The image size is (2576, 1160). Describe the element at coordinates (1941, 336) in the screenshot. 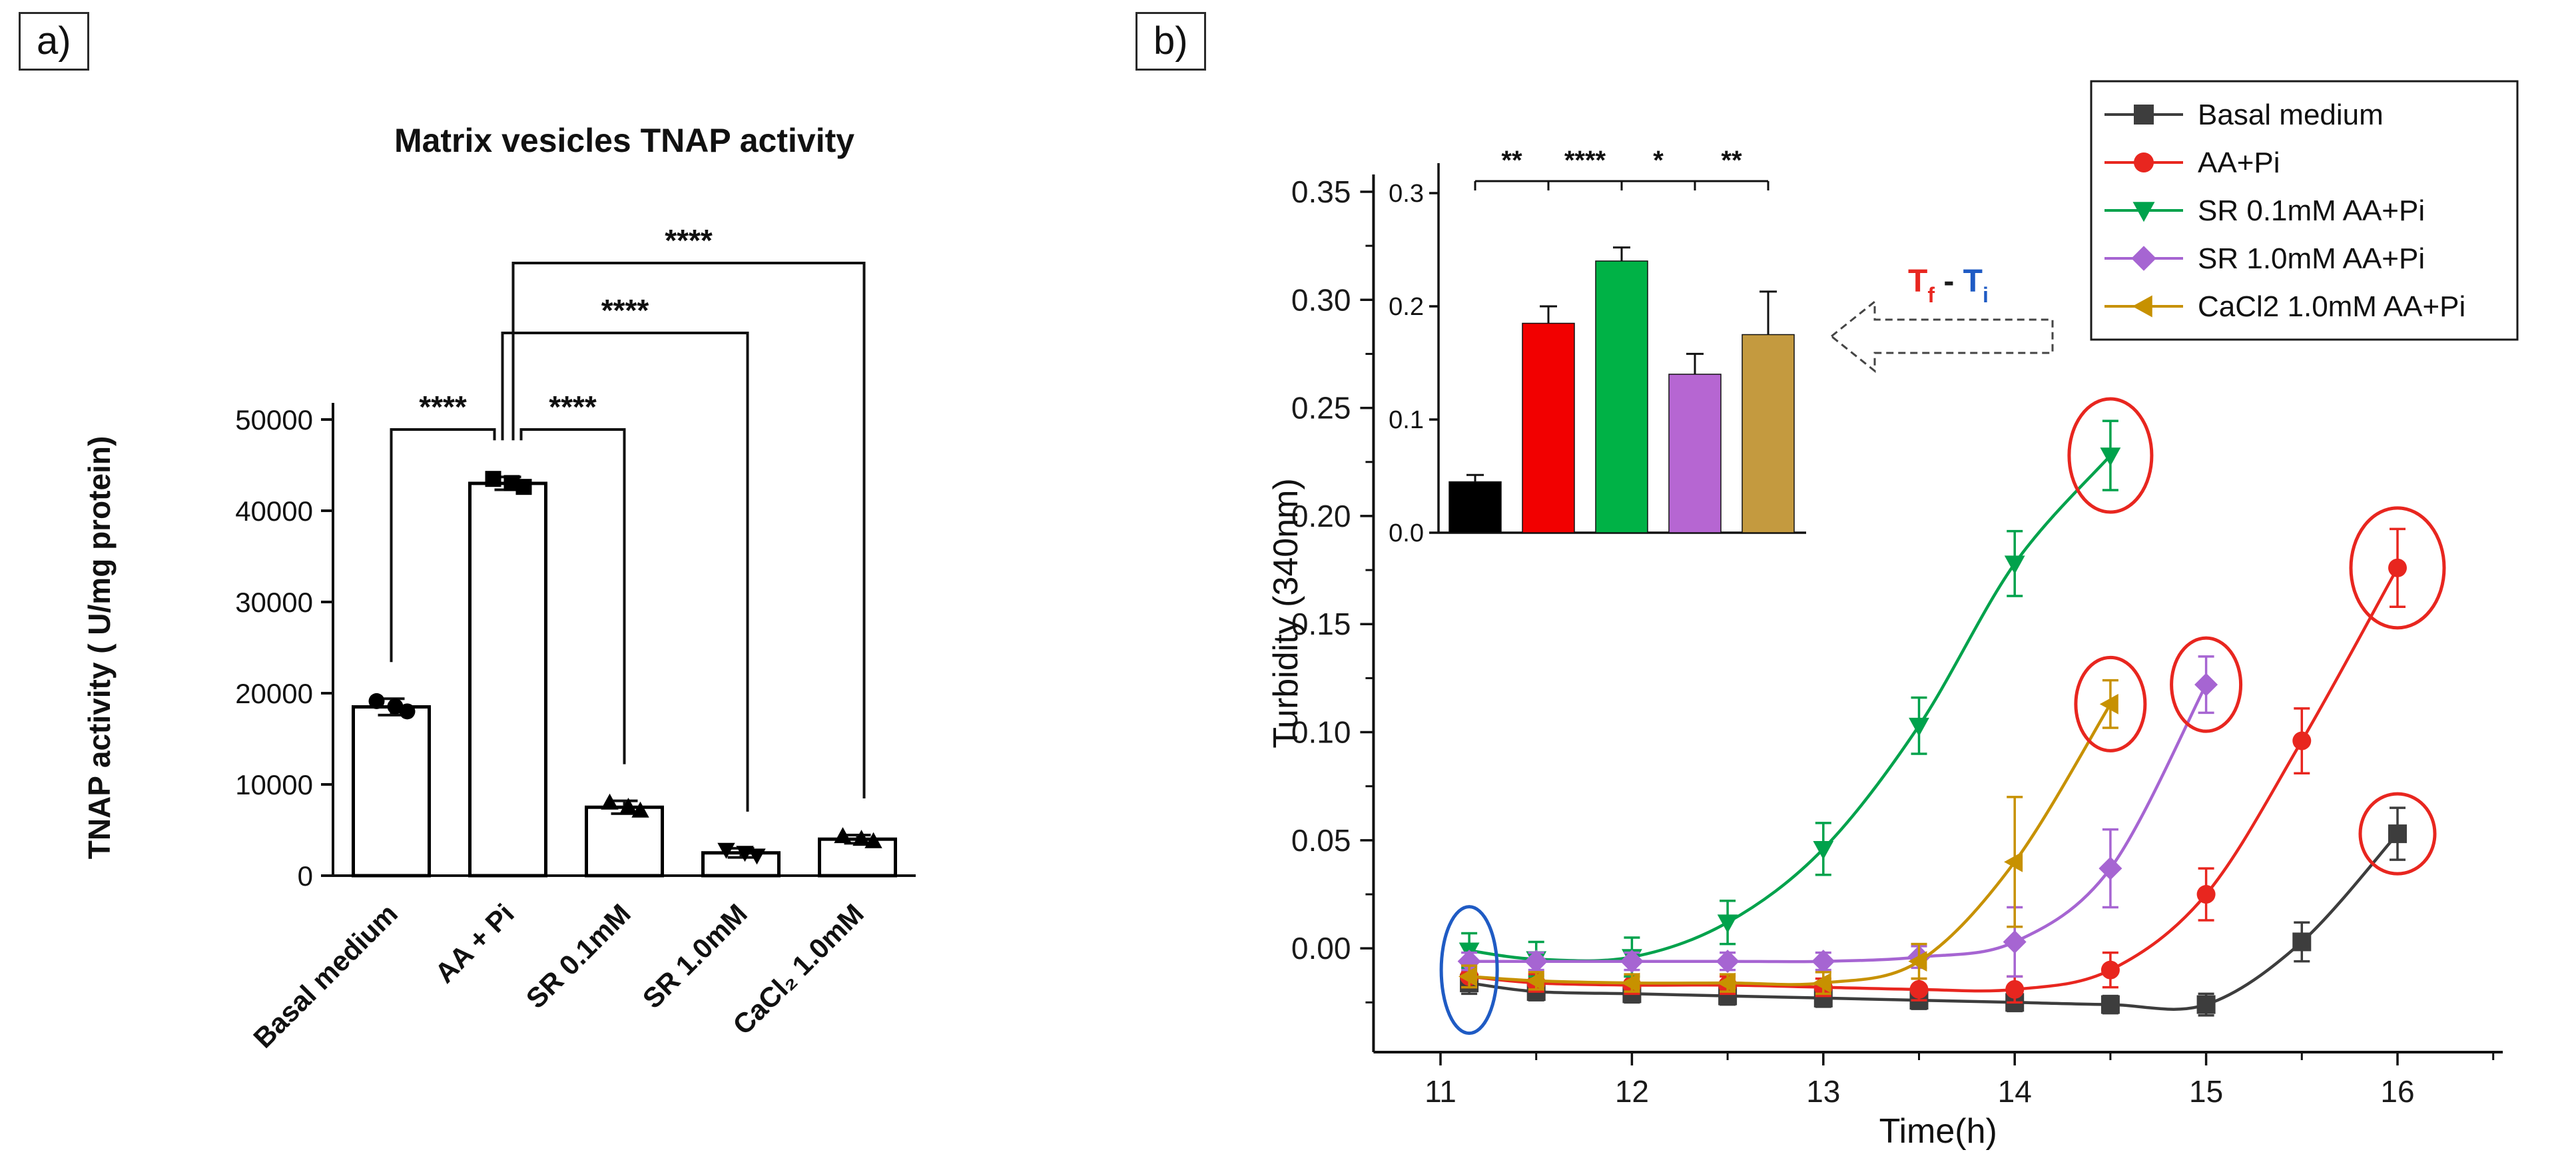

I see `delta-arrow-icon` at that location.